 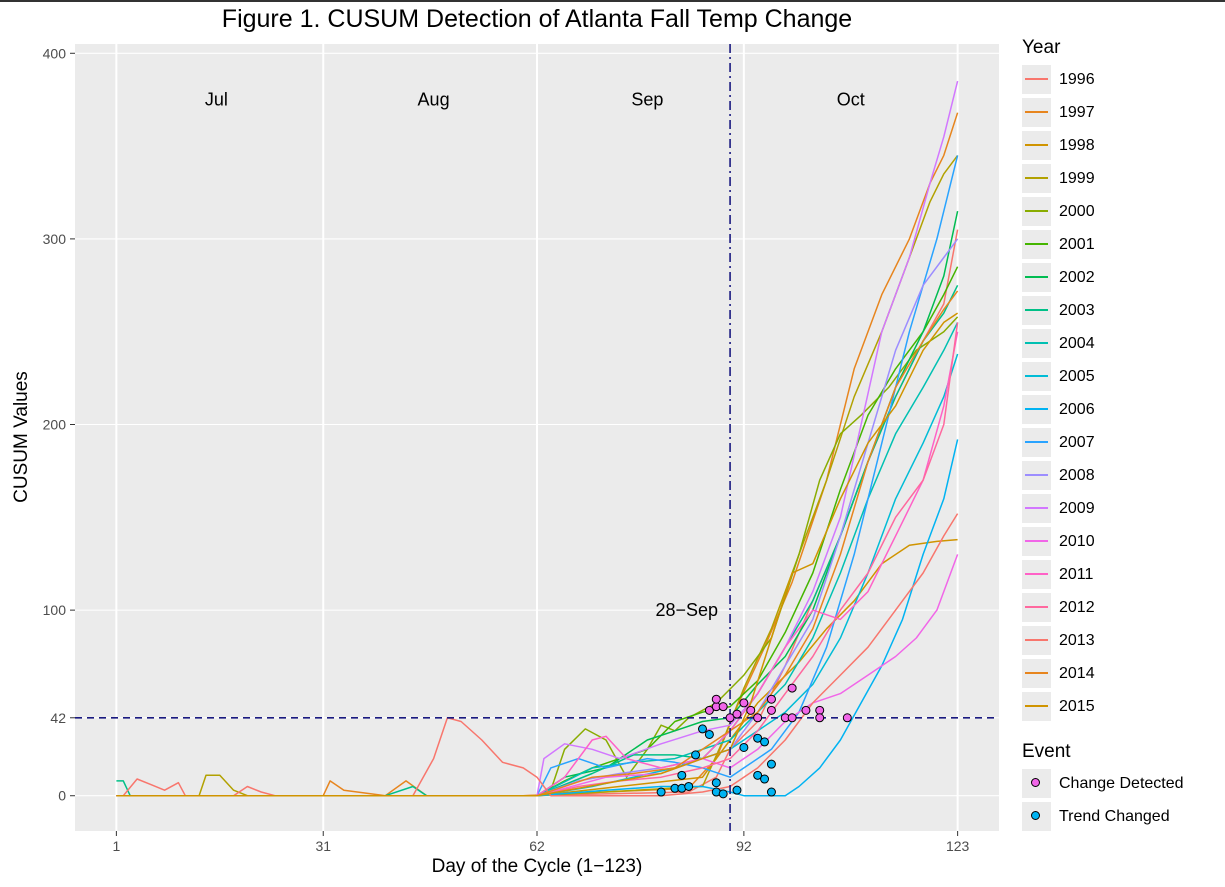 I want to click on legend-item-1999: 1999, so click(x=1058, y=178).